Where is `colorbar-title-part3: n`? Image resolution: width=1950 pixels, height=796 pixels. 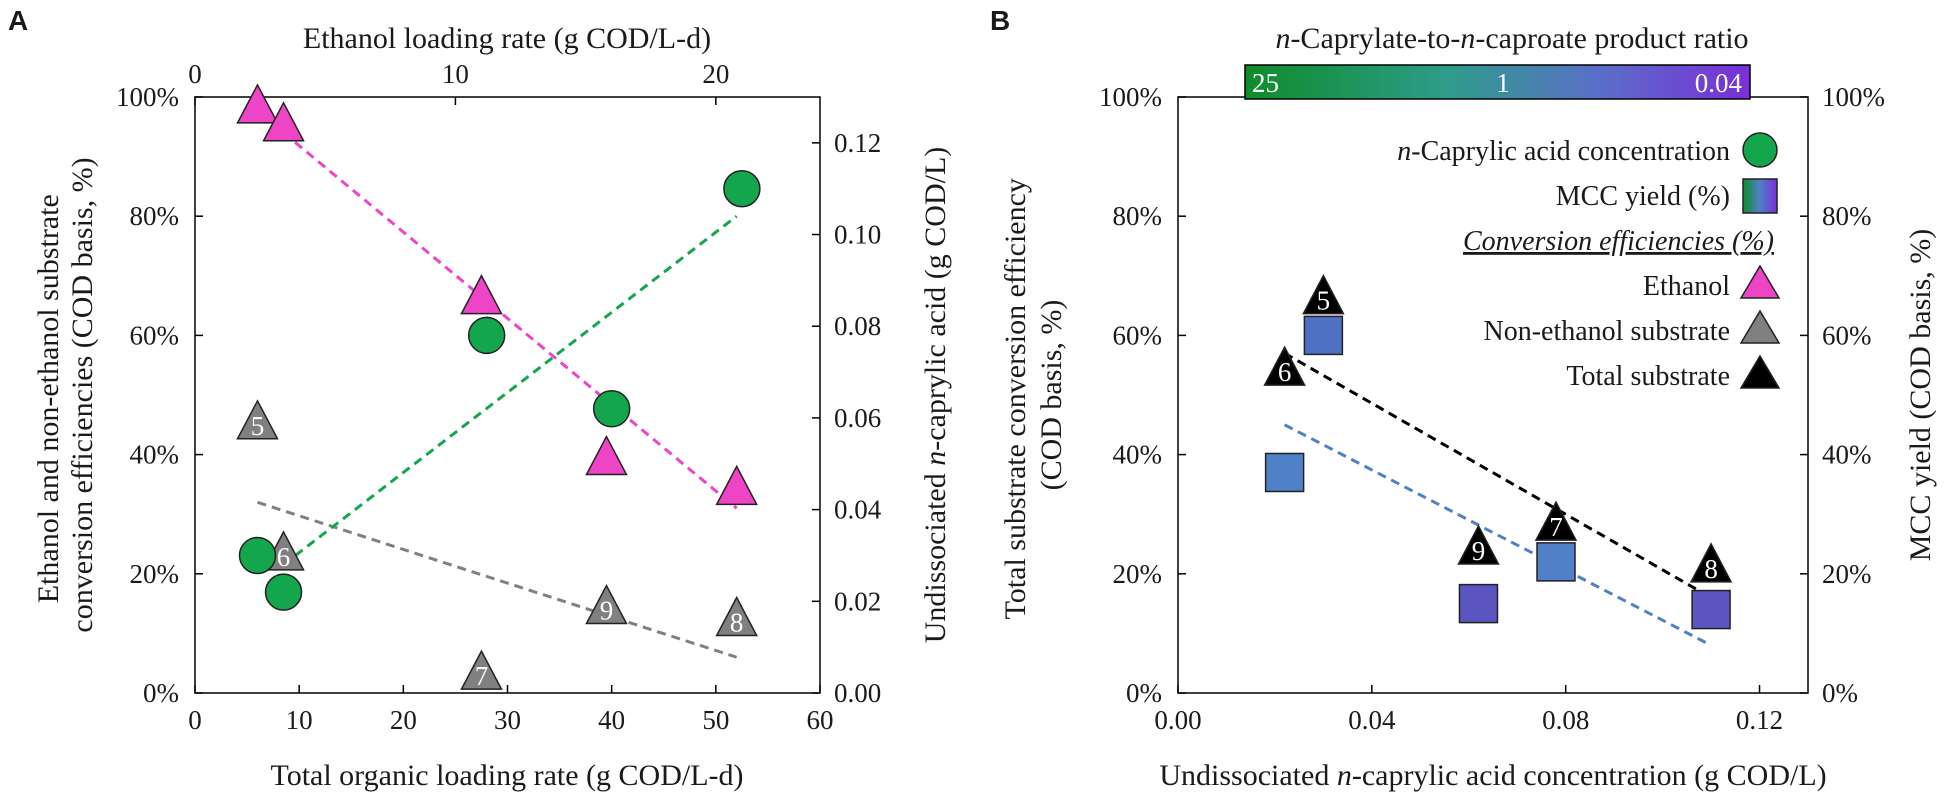 colorbar-title-part3: n is located at coordinates (1467, 38).